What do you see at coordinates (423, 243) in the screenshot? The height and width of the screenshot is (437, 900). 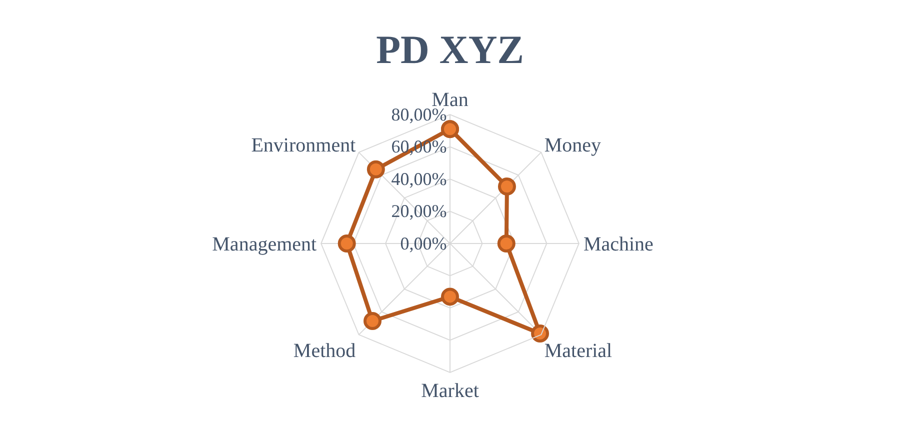 I see `y-tick-label: 0,00%` at bounding box center [423, 243].